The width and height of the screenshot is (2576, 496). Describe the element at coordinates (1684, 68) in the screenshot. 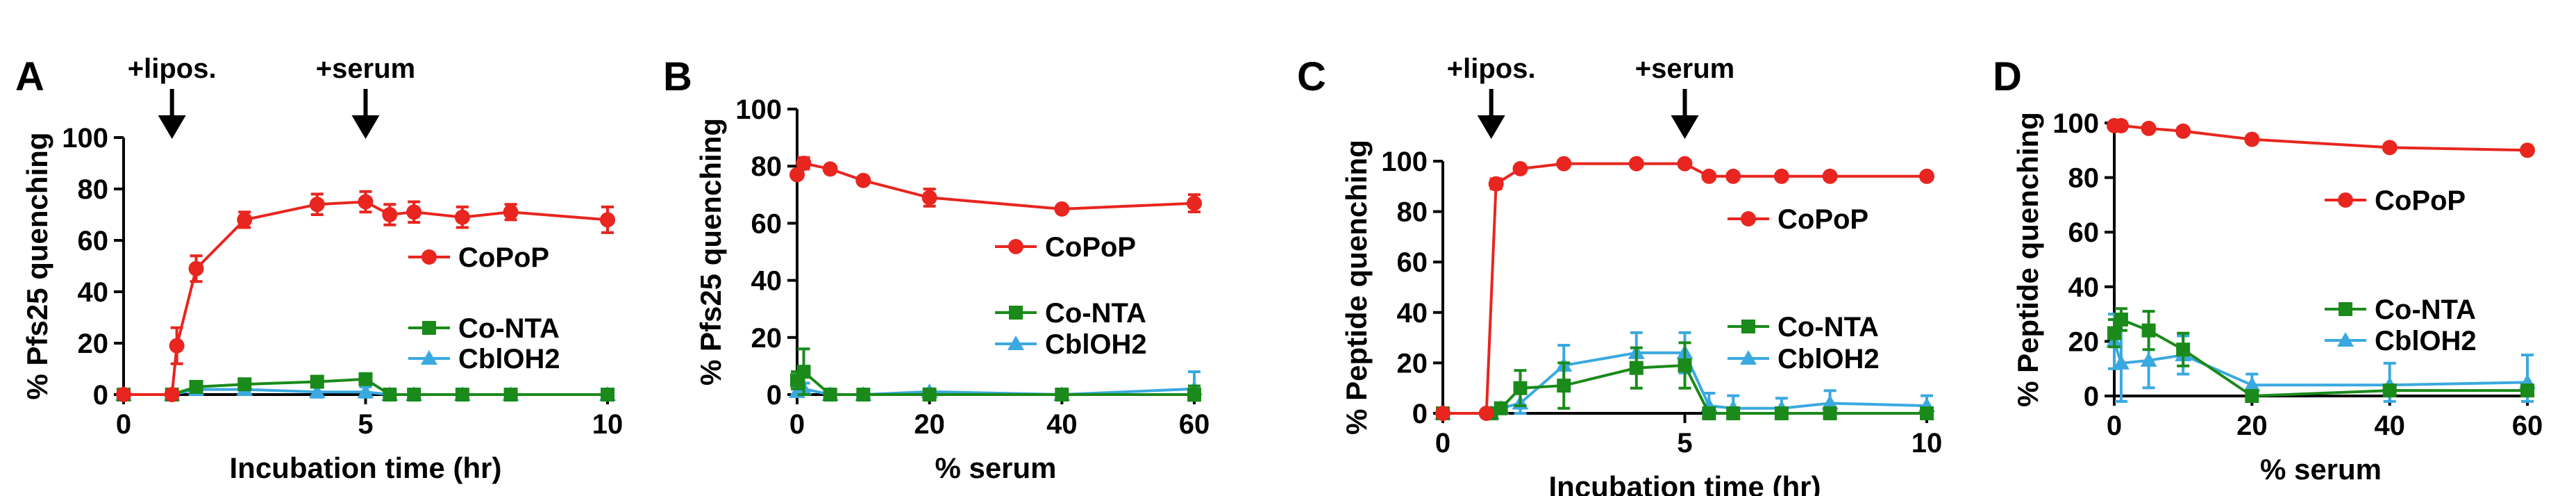

I see `arrow-label: +serum` at that location.